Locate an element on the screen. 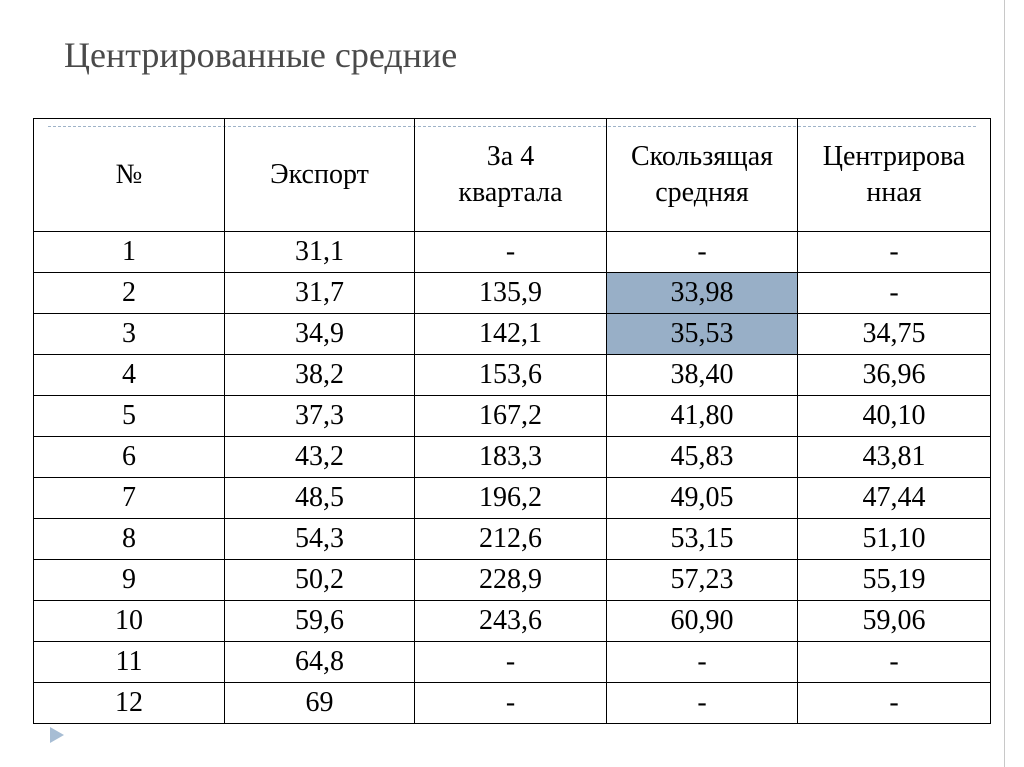 Image resolution: width=1024 pixels, height=767 pixels. table-row: 8 54,3 212,6 53,15 51,10 is located at coordinates (512, 539).